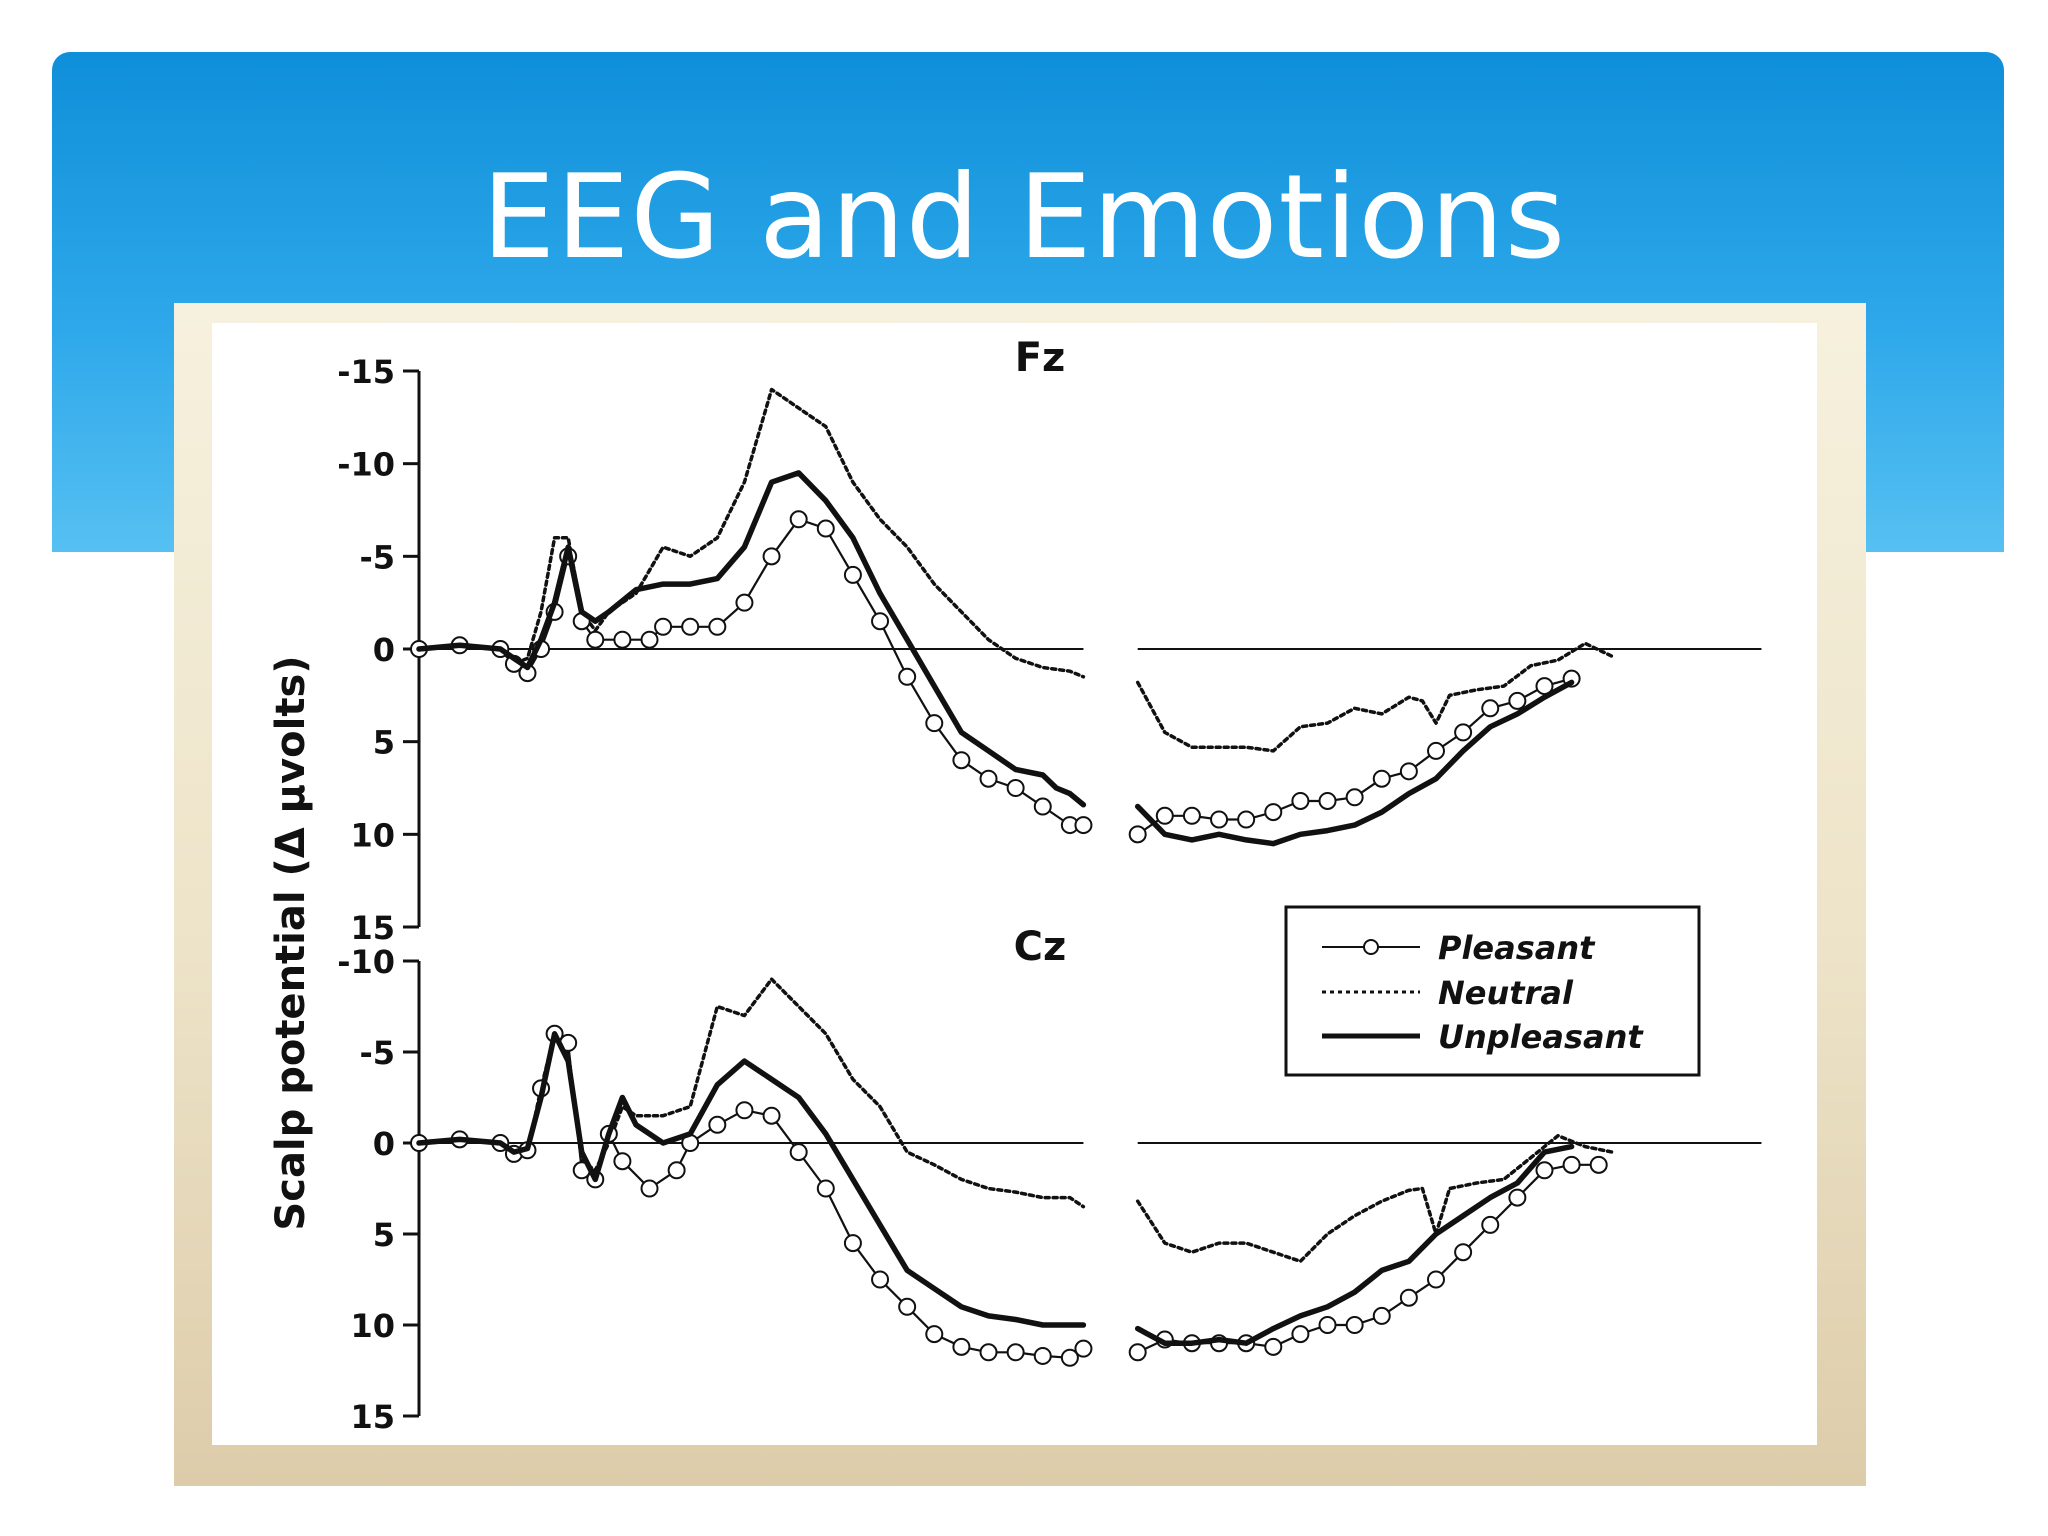 This screenshot has height=1536, width=2048. I want to click on y-tick-label-fz: 10, so click(372, 835).